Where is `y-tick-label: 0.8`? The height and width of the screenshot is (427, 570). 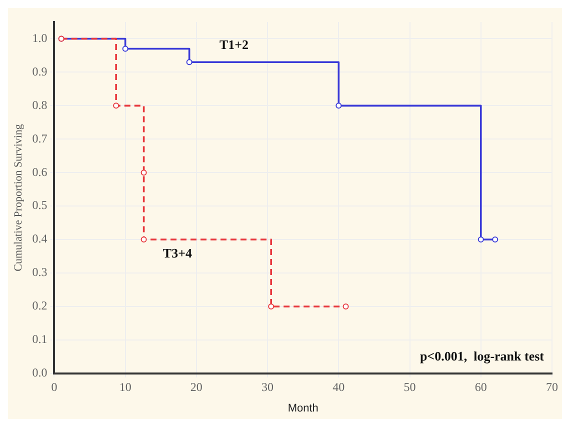
y-tick-label: 0.8 is located at coordinates (40, 105).